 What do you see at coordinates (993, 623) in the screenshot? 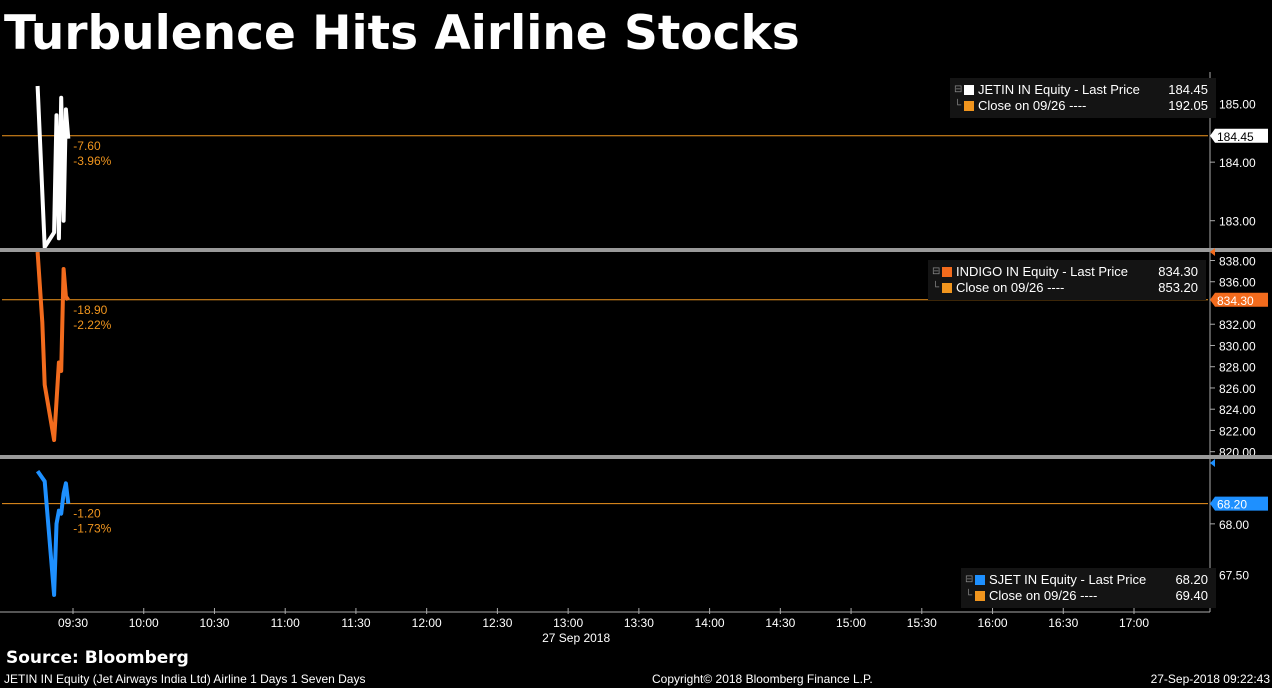
I see `x-tick-label: 16:00` at bounding box center [993, 623].